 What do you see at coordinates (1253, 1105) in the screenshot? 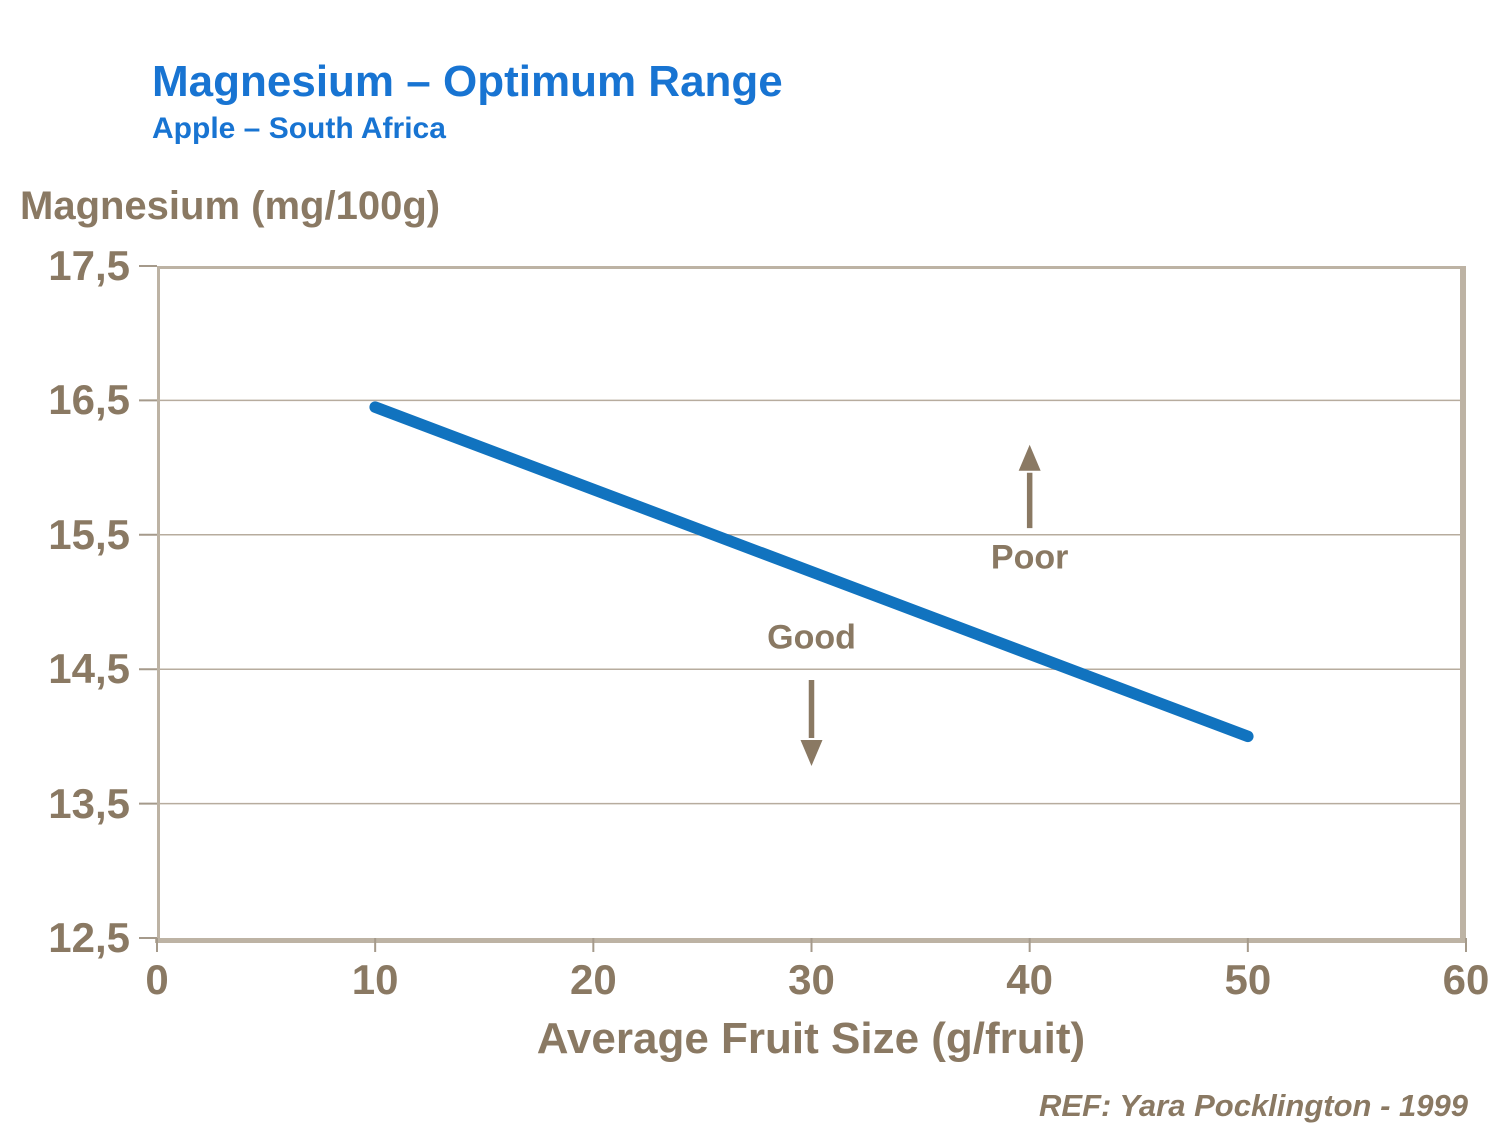
I see `reference-text: REF: Yara Pocklington - 1999` at bounding box center [1253, 1105].